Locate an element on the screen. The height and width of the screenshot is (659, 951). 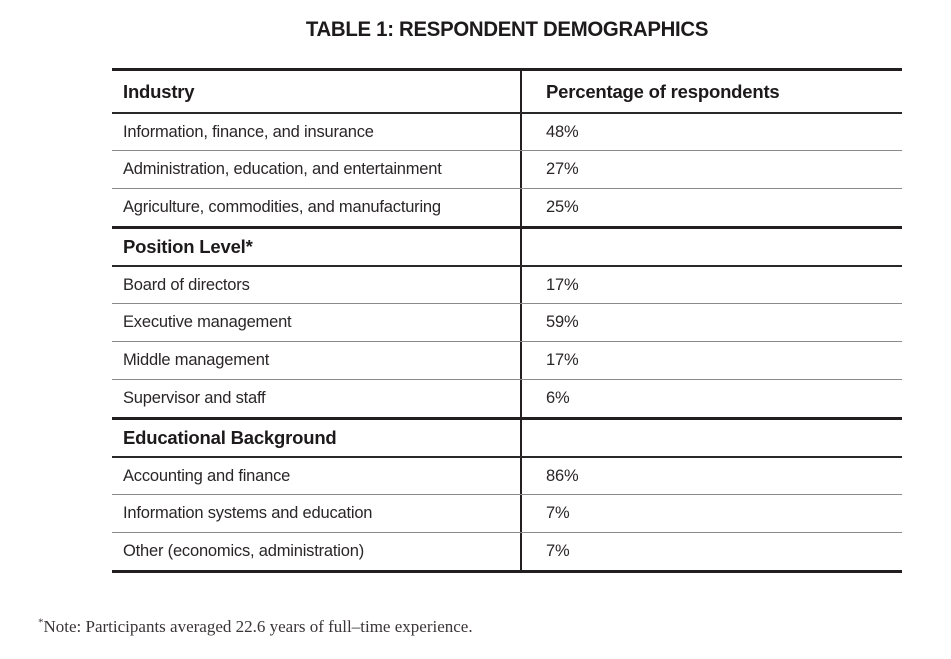
section-title: Educational Background is located at coordinates (230, 437).